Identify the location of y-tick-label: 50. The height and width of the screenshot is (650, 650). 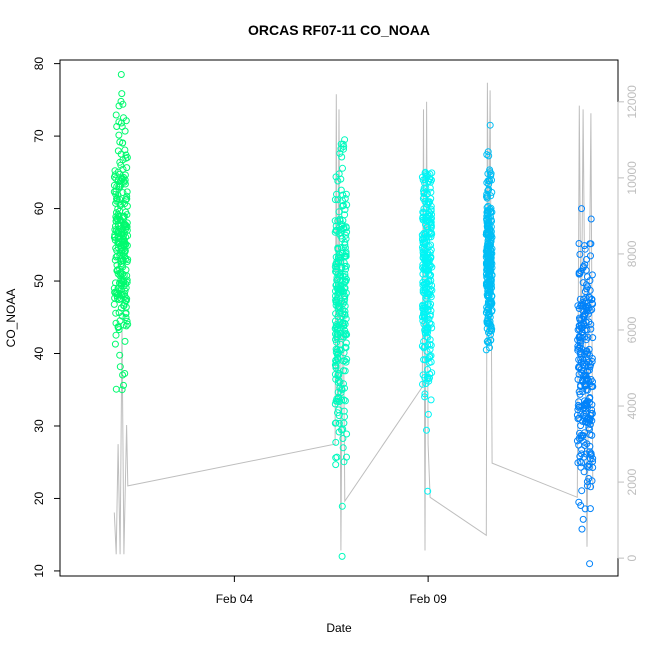
(39, 281).